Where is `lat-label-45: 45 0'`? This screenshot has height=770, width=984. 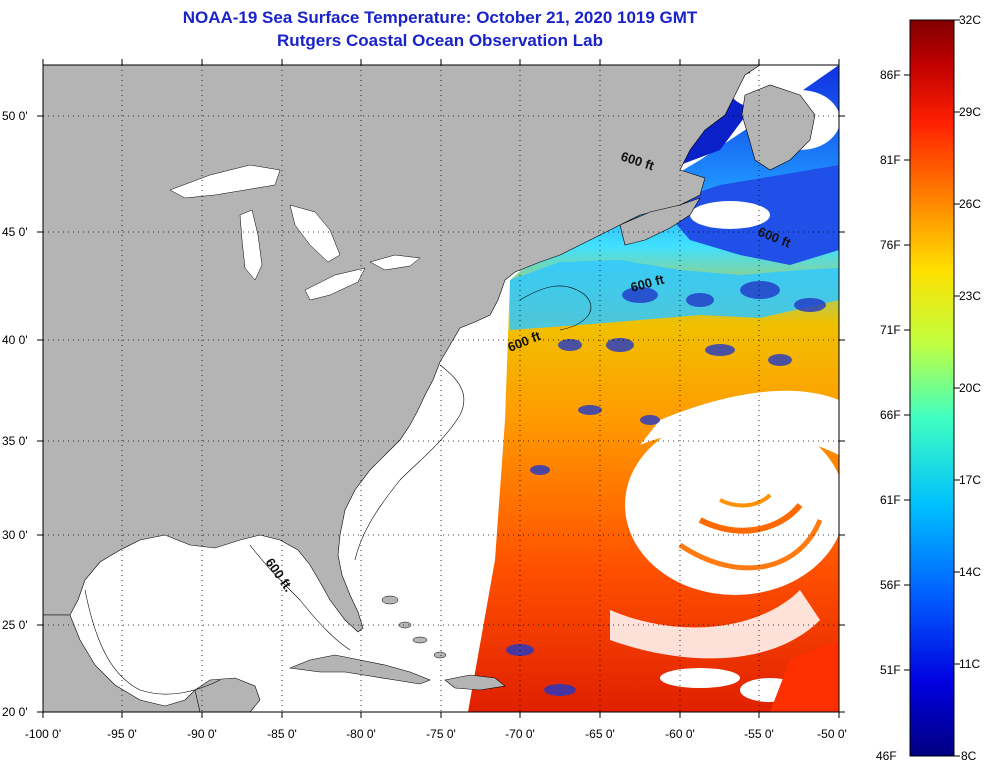 lat-label-45: 45 0' is located at coordinates (15, 232).